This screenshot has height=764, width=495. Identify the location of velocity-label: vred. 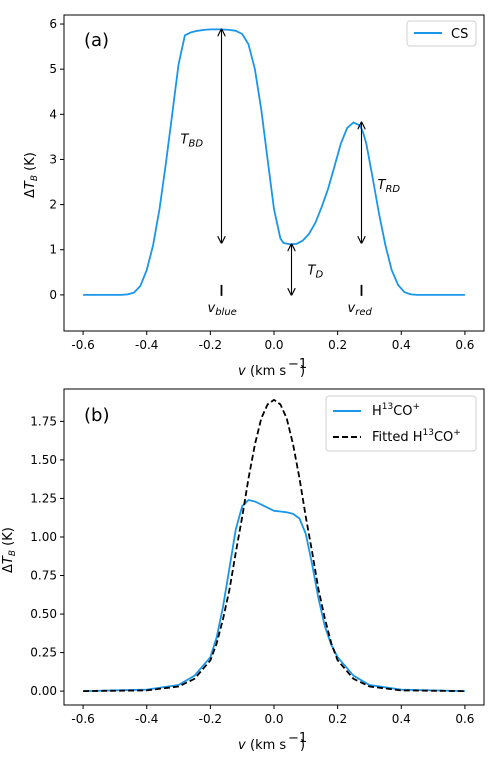
(360, 309).